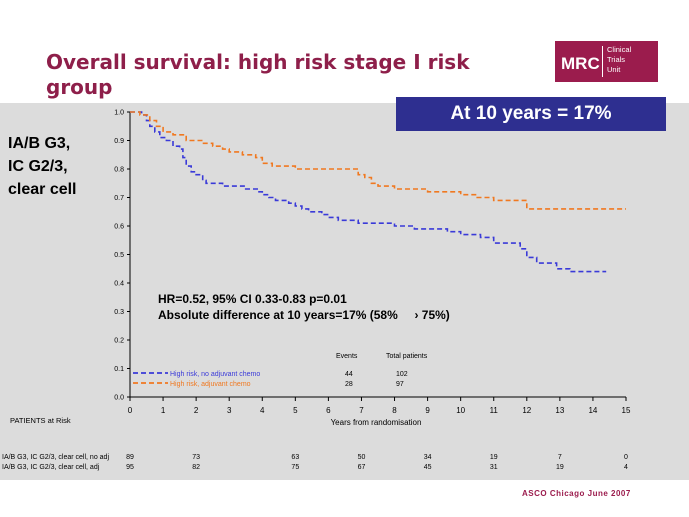  Describe the element at coordinates (51, 467) in the screenshot. I see `risk-row-label-chemo: IA/B G3, IC G2/3, clear cell, adj` at that location.